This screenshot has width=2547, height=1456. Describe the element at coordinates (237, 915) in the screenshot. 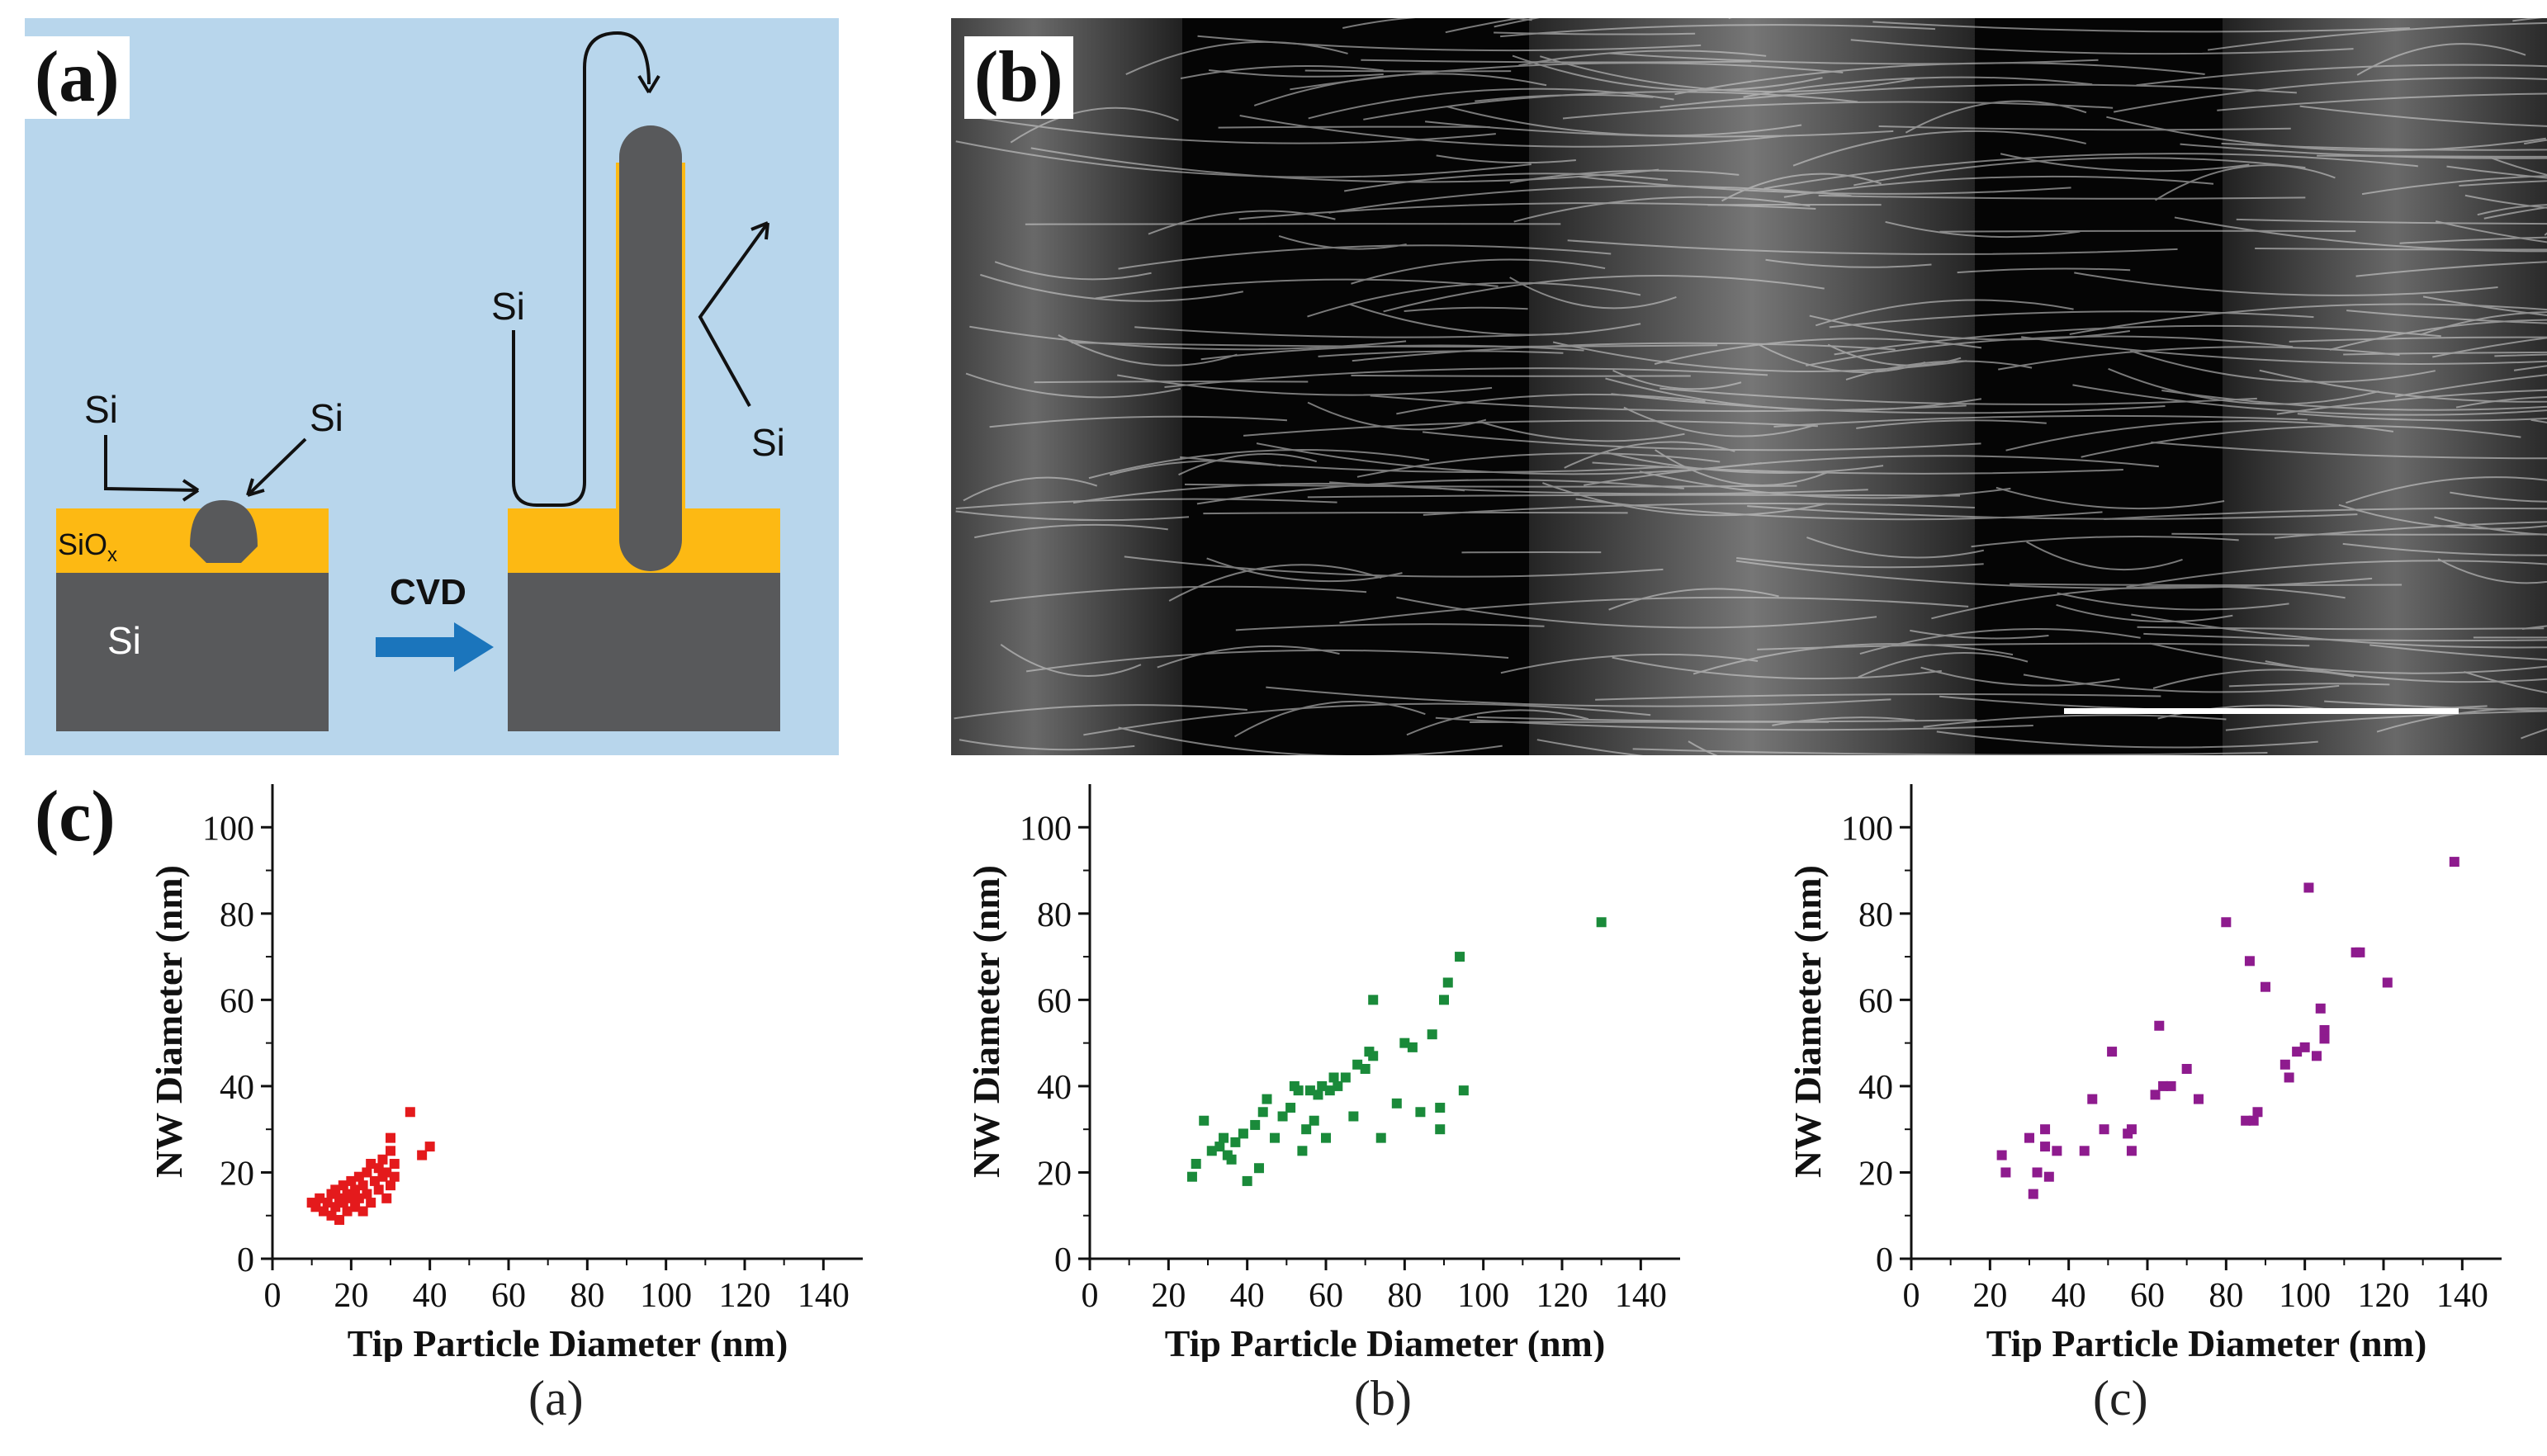

I see `y-tick-label: 80` at that location.